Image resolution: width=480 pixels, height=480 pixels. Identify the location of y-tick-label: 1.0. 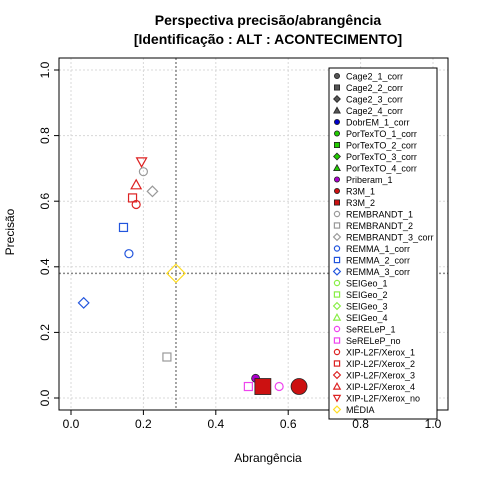
(45, 69).